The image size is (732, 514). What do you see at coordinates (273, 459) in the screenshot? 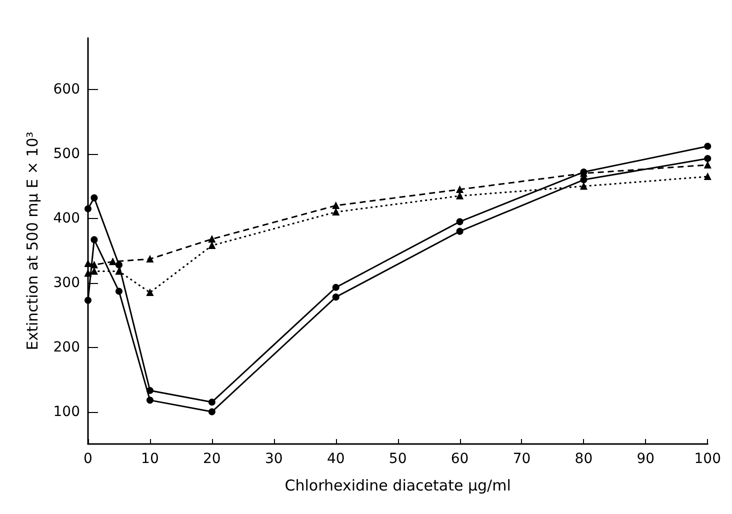
I see `x-tick-label: 30` at bounding box center [273, 459].